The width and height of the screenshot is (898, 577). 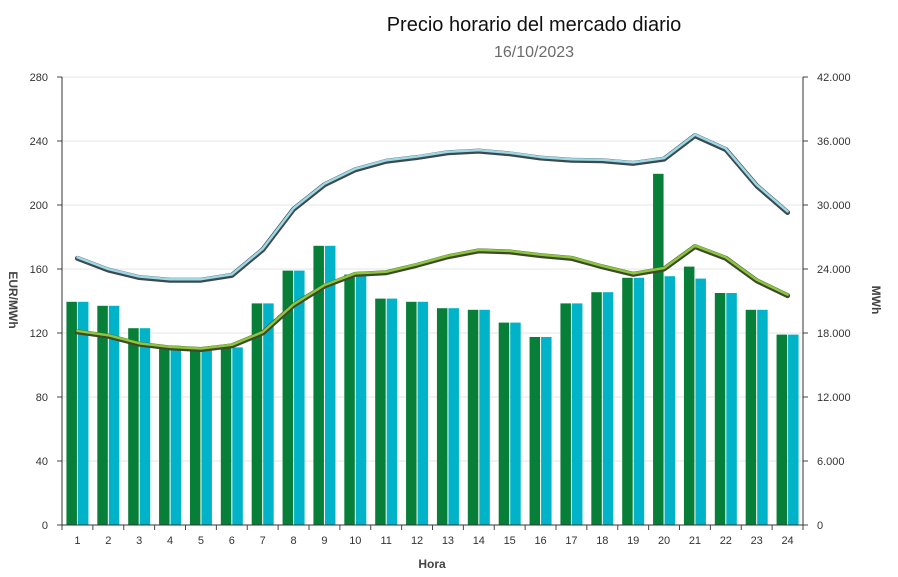 I want to click on series-line, so click(x=432, y=297).